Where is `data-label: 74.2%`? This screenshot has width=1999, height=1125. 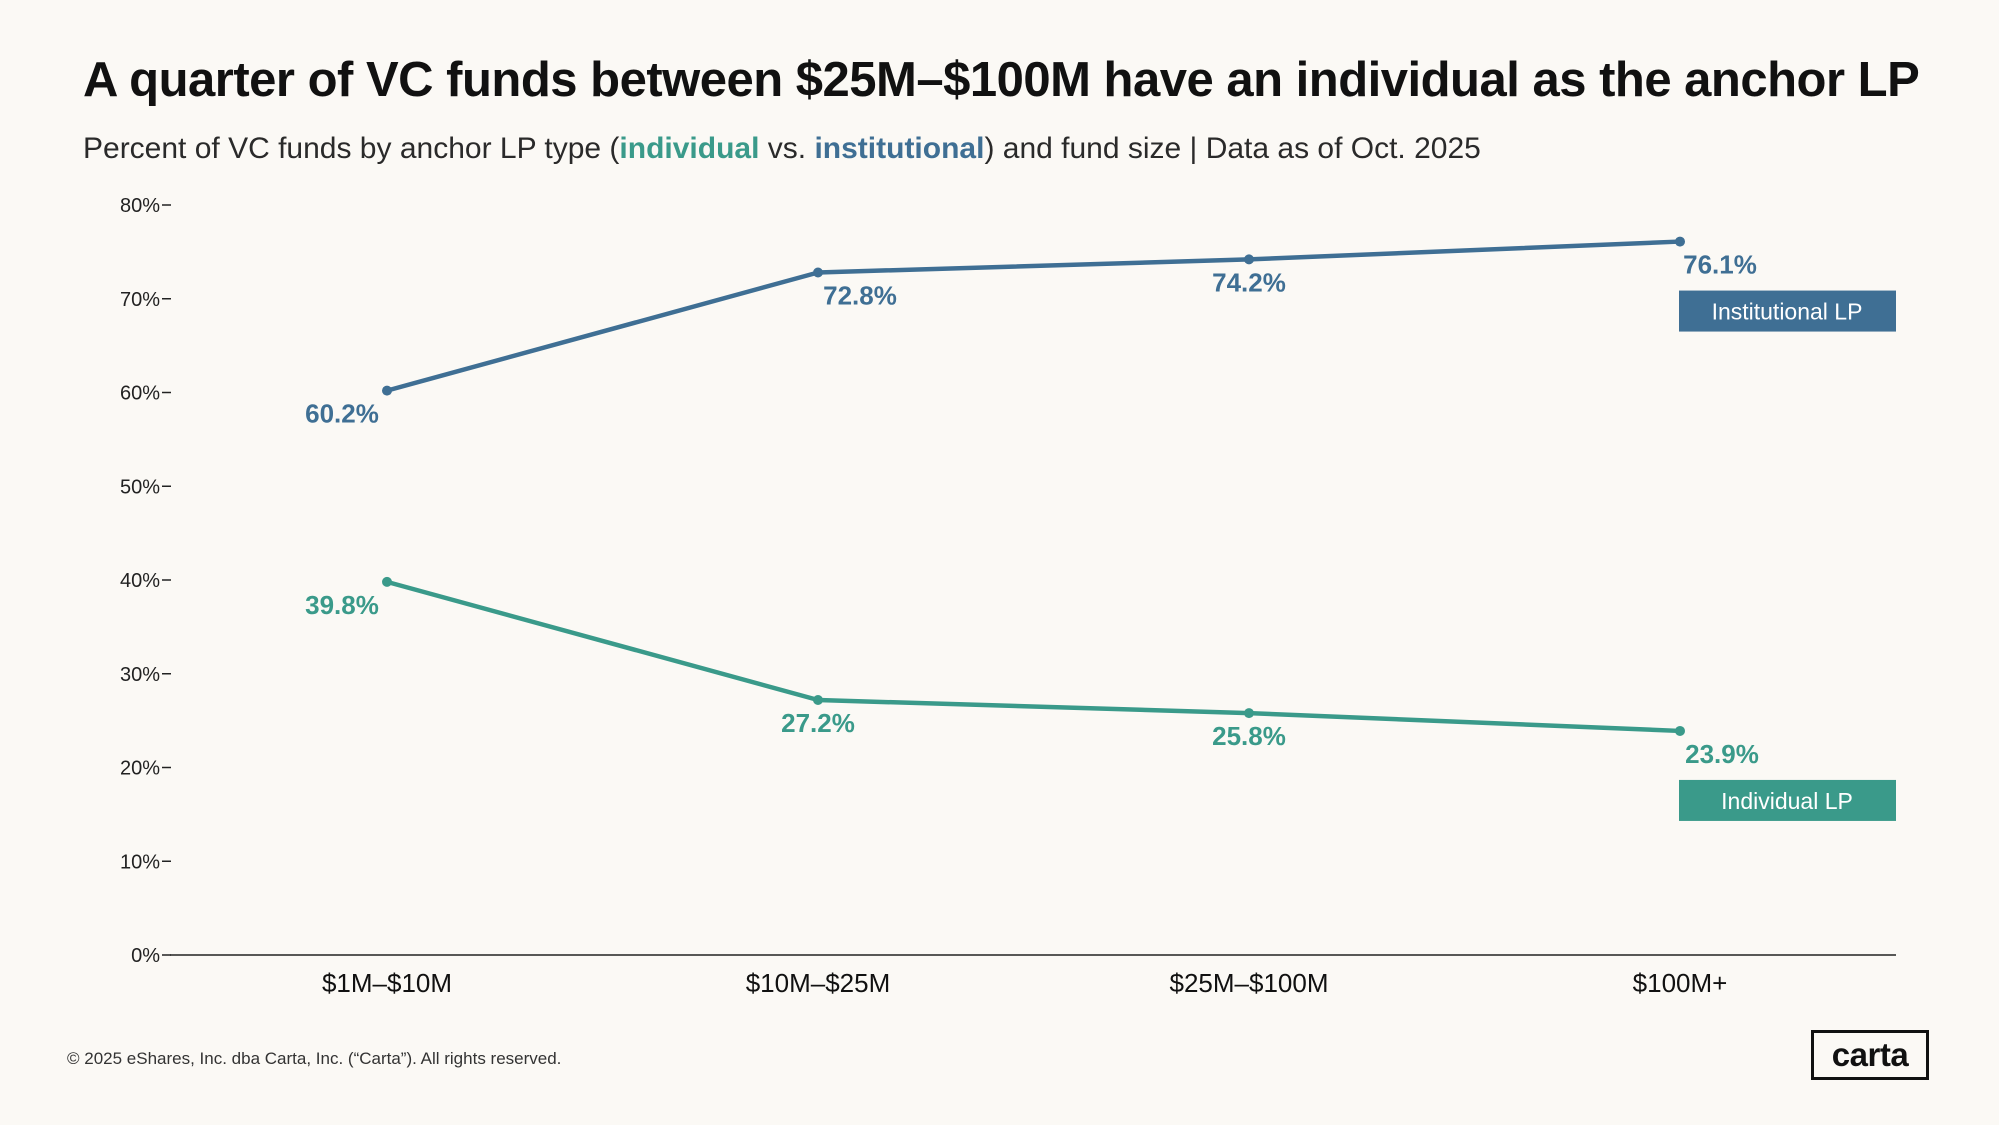 data-label: 74.2% is located at coordinates (1249, 282).